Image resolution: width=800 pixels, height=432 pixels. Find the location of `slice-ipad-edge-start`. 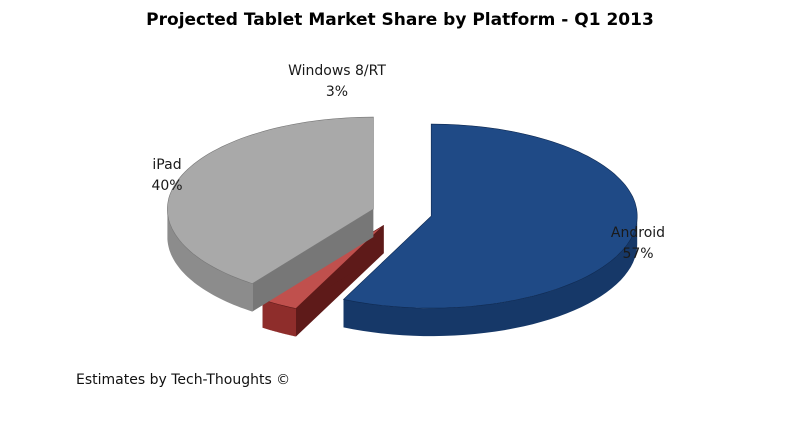

slice-ipad-edge-start is located at coordinates (313, 260).